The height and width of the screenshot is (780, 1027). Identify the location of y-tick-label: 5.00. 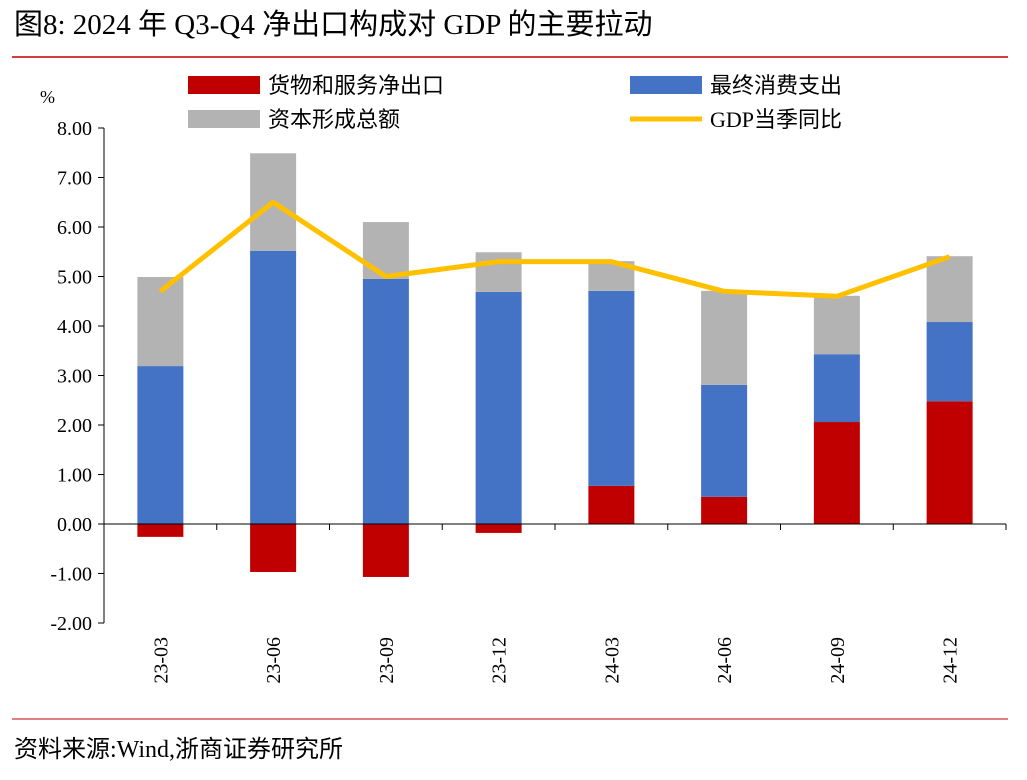
(74, 278).